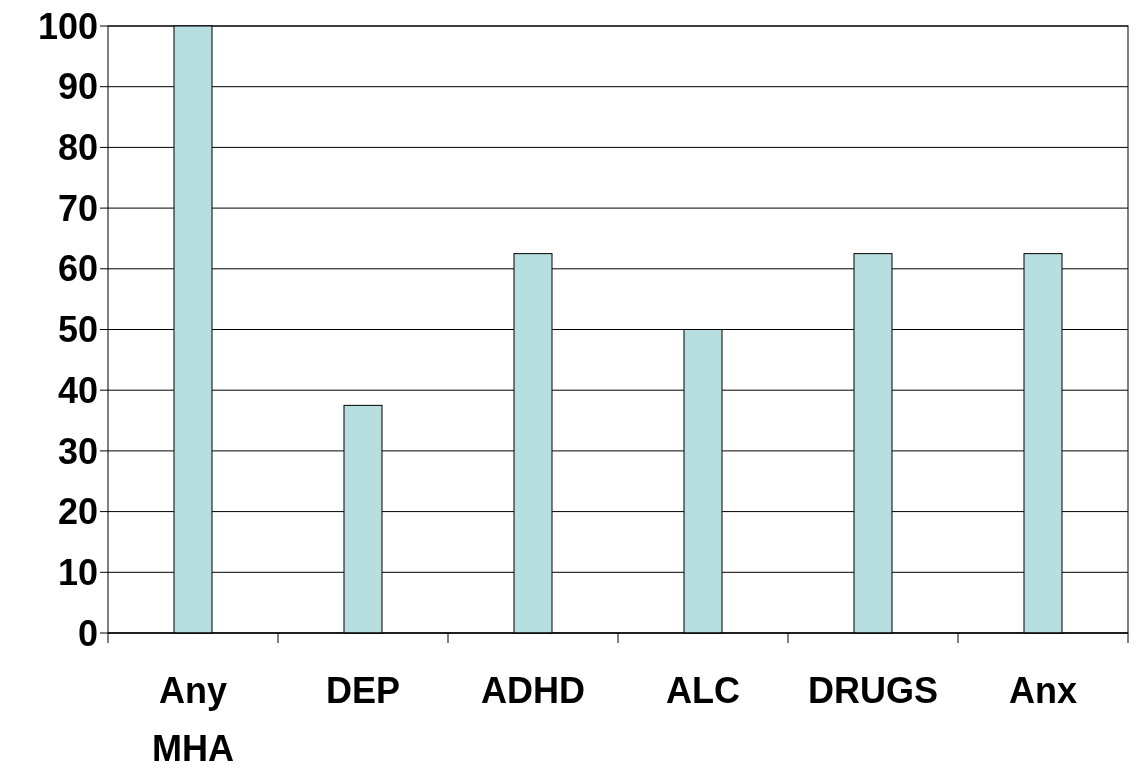  Describe the element at coordinates (1043, 690) in the screenshot. I see `x-tick-label: Anx` at that location.